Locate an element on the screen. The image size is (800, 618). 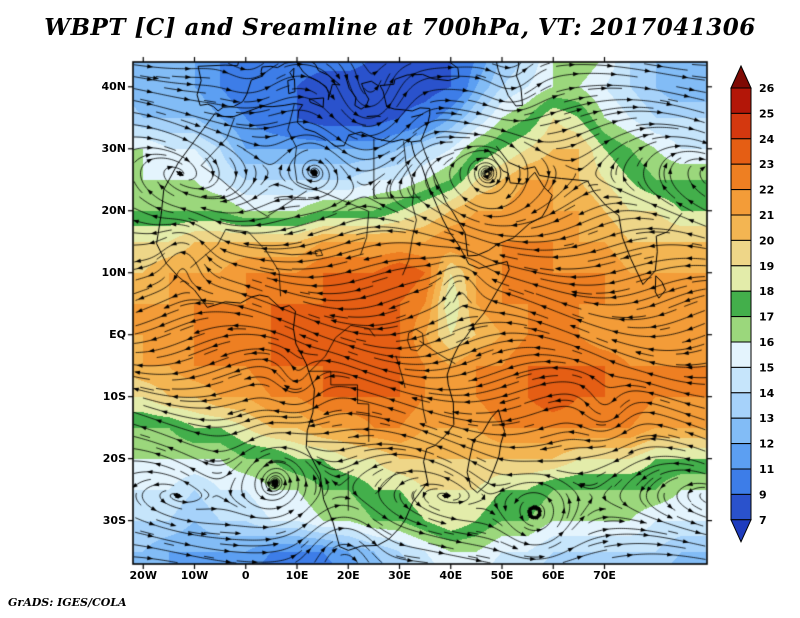
y-tick-label: 10N is located at coordinates (113, 272).